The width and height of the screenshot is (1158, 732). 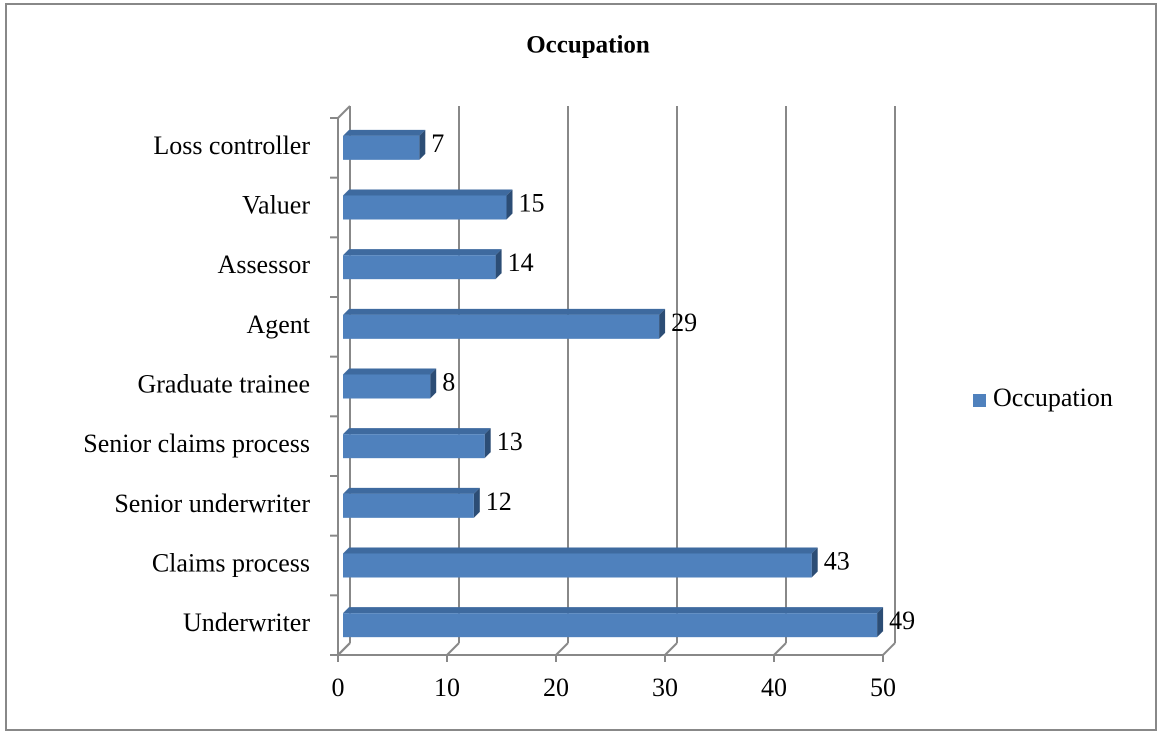 I want to click on data-label: 49, so click(x=902, y=620).